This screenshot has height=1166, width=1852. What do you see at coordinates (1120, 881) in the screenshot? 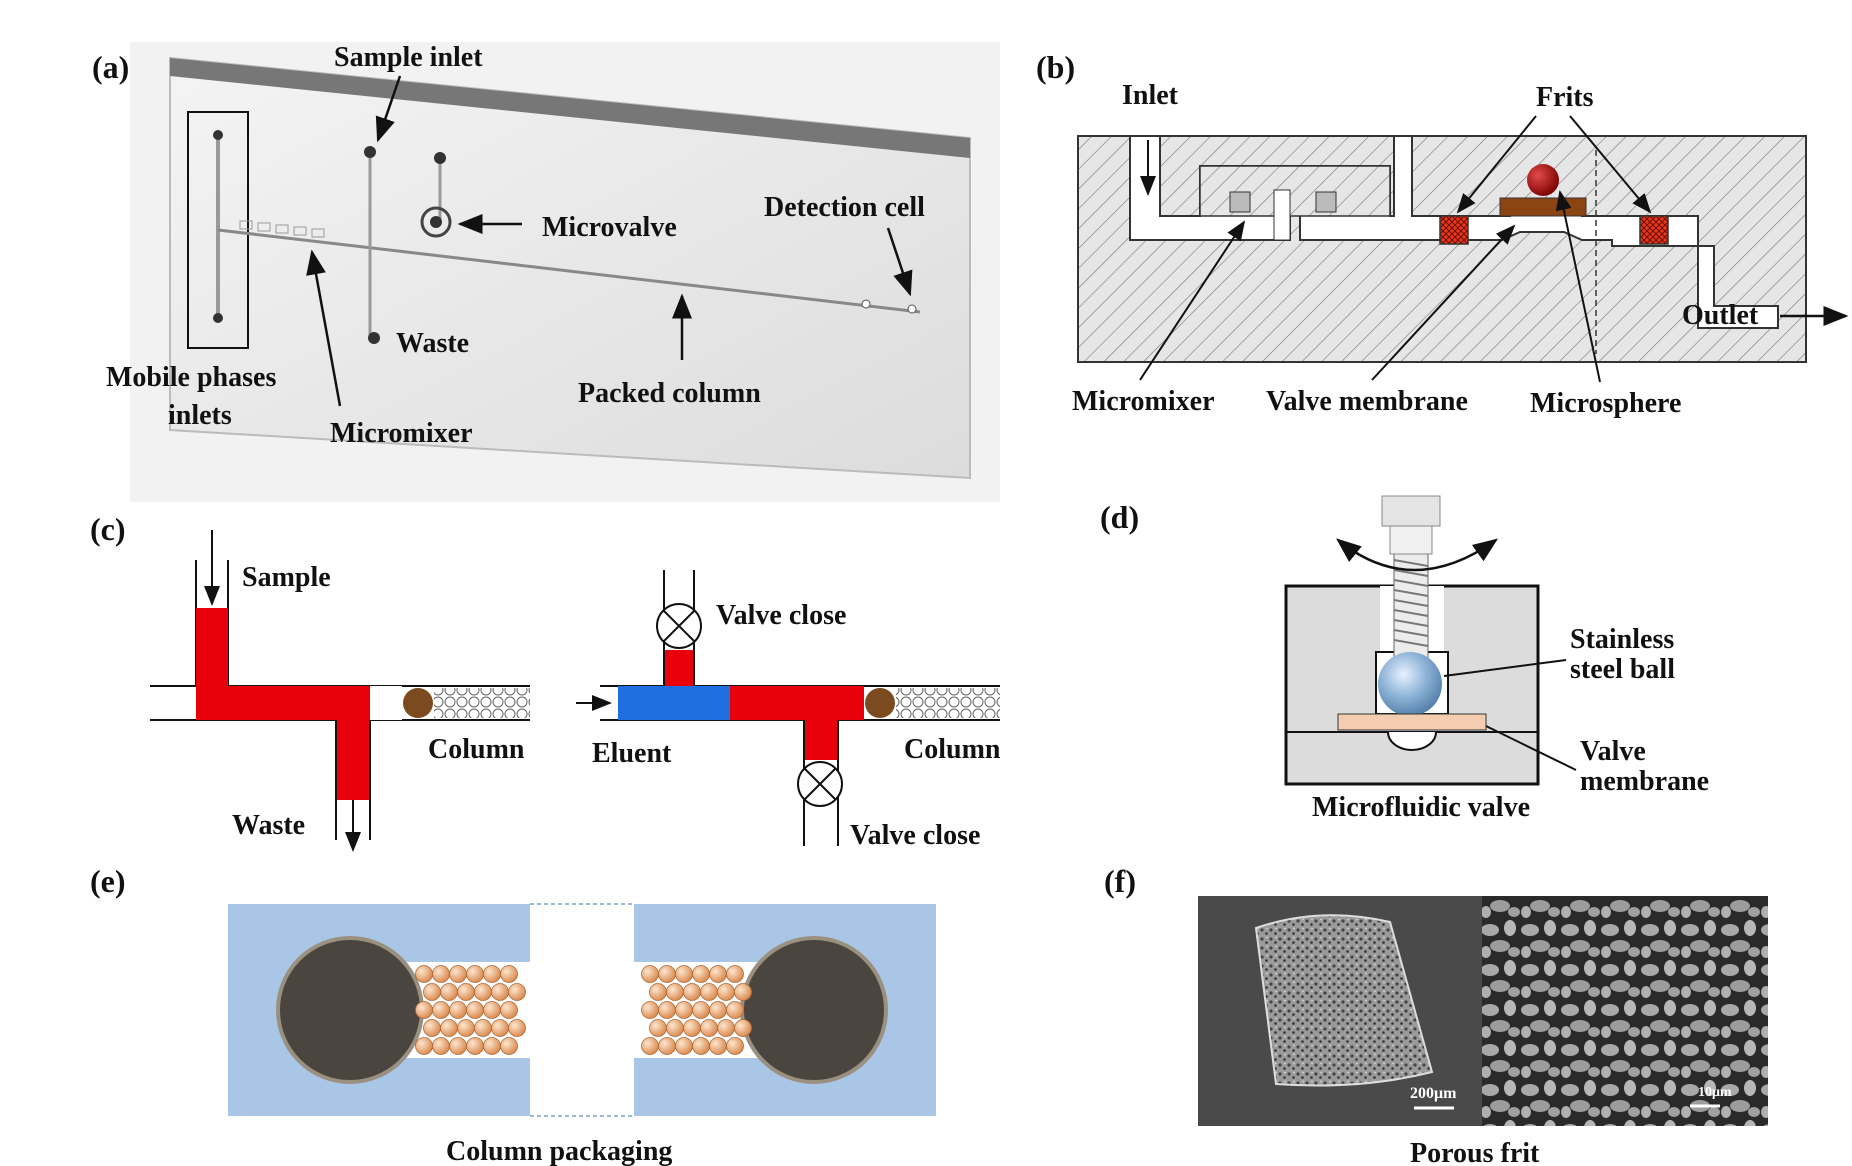
I see `panel-f-tag: (f)` at bounding box center [1120, 881].